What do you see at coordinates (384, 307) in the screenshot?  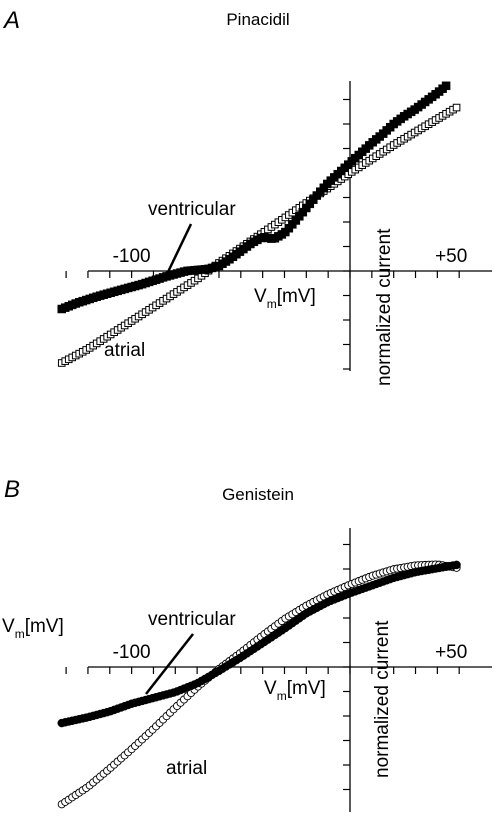 I see `panel-a-y-axis-label: normalized current` at bounding box center [384, 307].